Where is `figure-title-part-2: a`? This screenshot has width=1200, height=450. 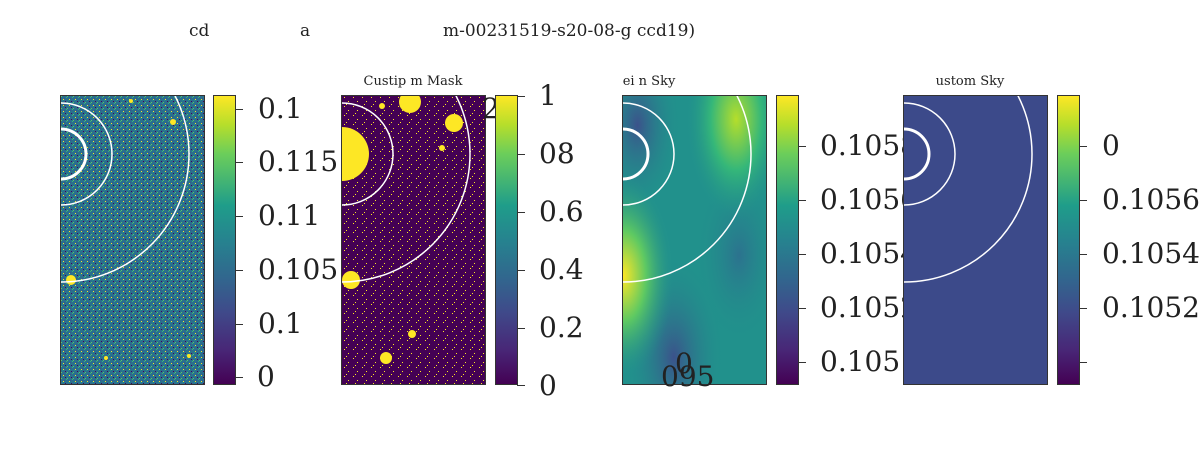
figure-title-part-2: a is located at coordinates (305, 31).